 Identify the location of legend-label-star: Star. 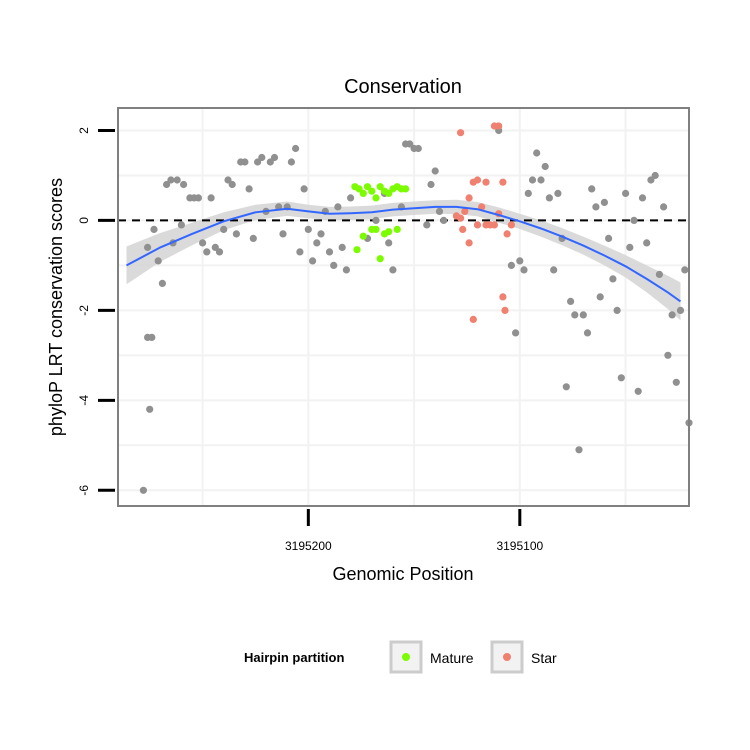
(544, 658).